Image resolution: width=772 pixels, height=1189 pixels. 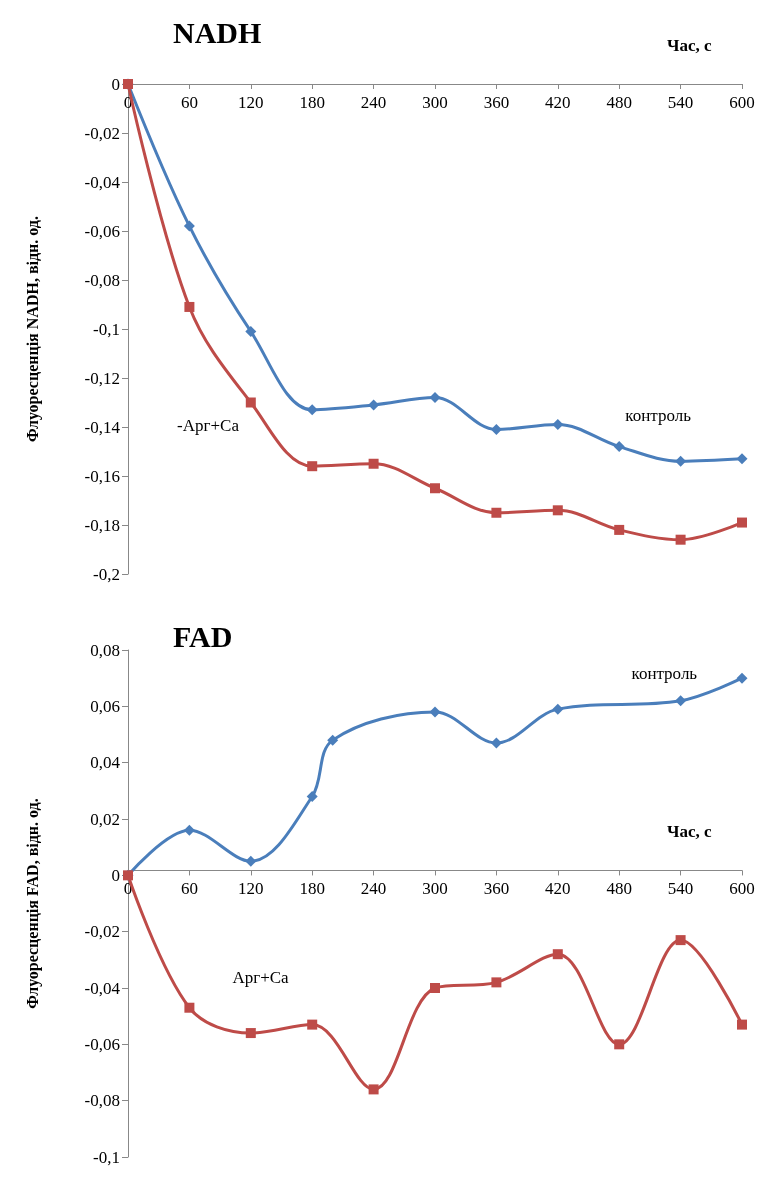 What do you see at coordinates (102, 525) in the screenshot?
I see `y-tick-label: -0,18` at bounding box center [102, 525].